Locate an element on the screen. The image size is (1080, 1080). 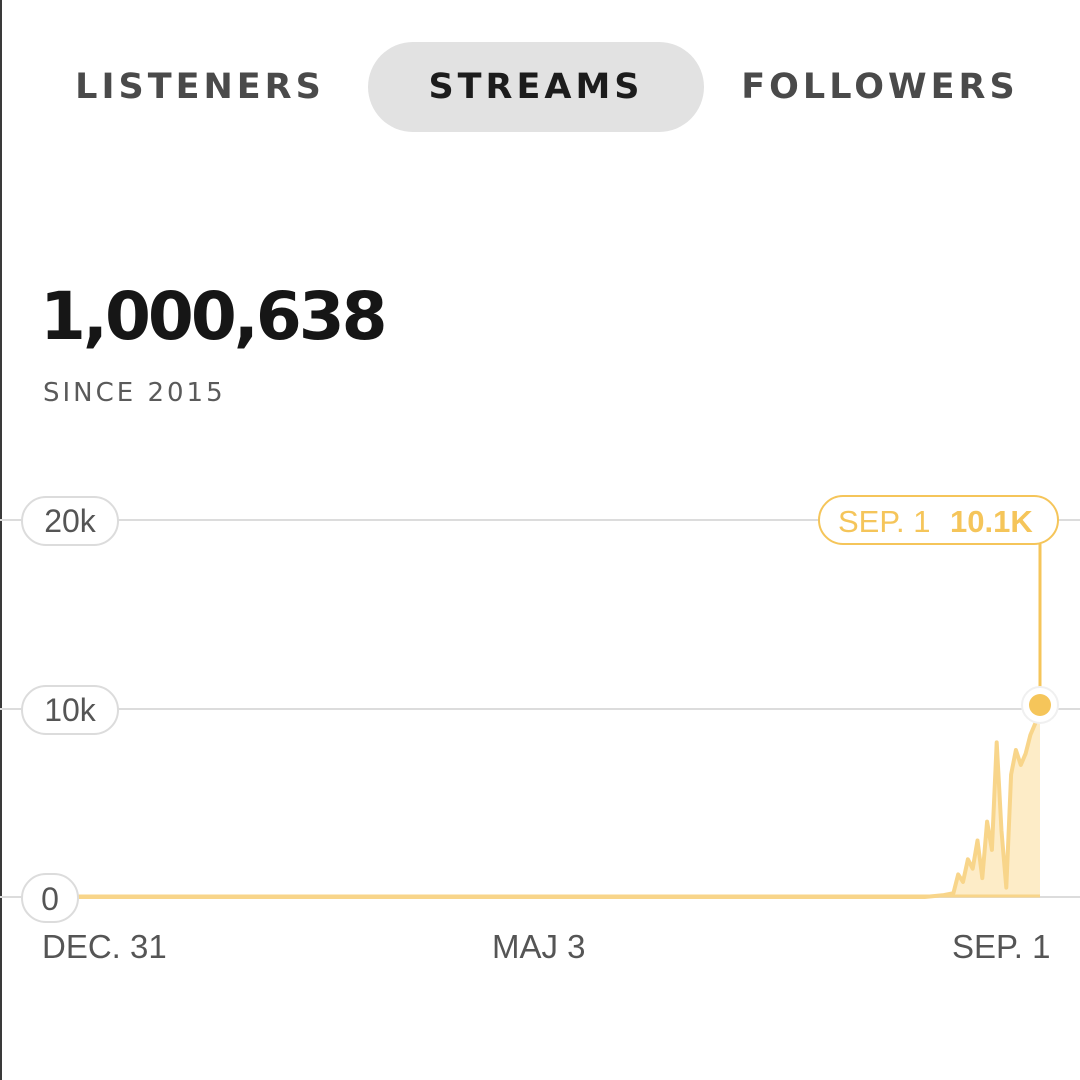
tab-listeners: LISTENERS is located at coordinates (200, 87).